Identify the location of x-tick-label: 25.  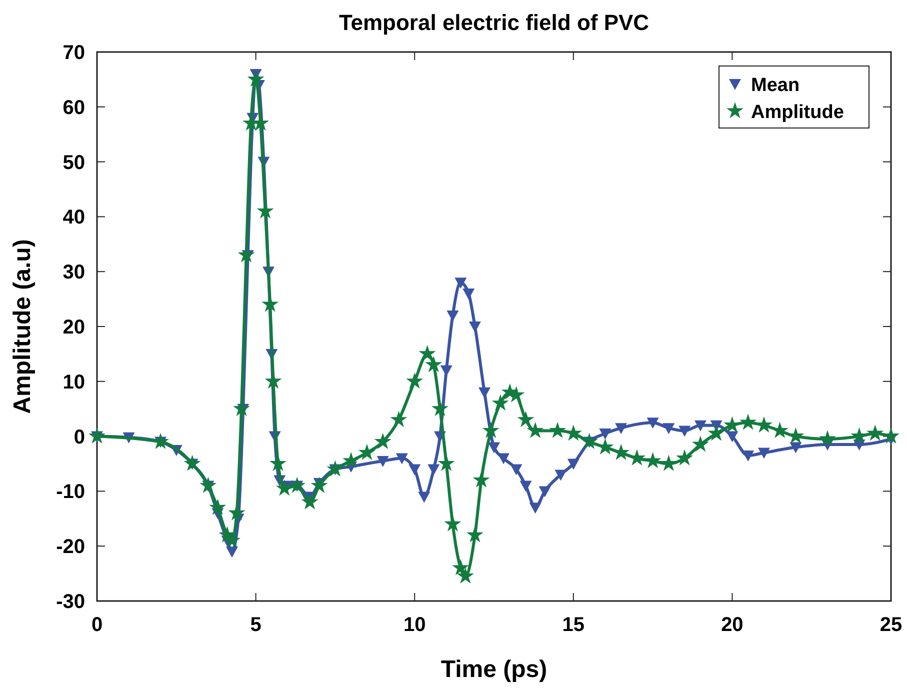
(891, 625).